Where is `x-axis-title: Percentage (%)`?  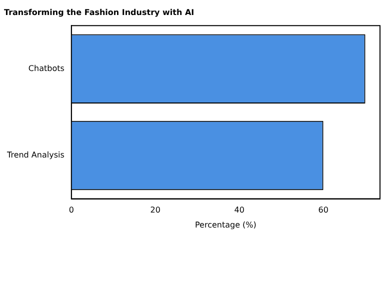 x-axis-title: Percentage (%) is located at coordinates (225, 225).